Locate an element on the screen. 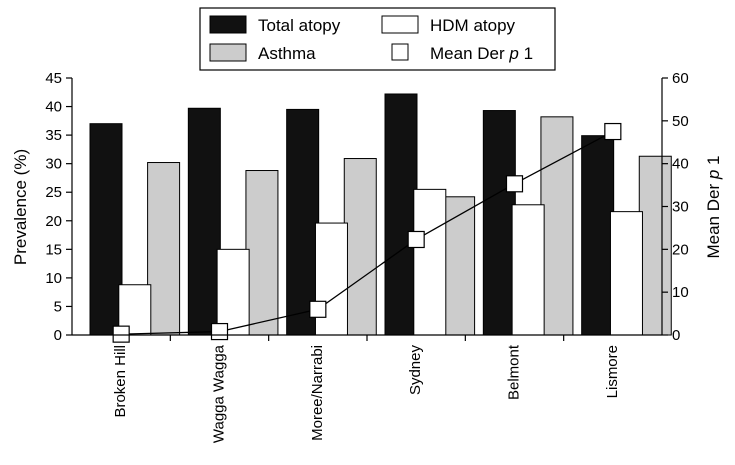  legend-box is located at coordinates (377, 39).